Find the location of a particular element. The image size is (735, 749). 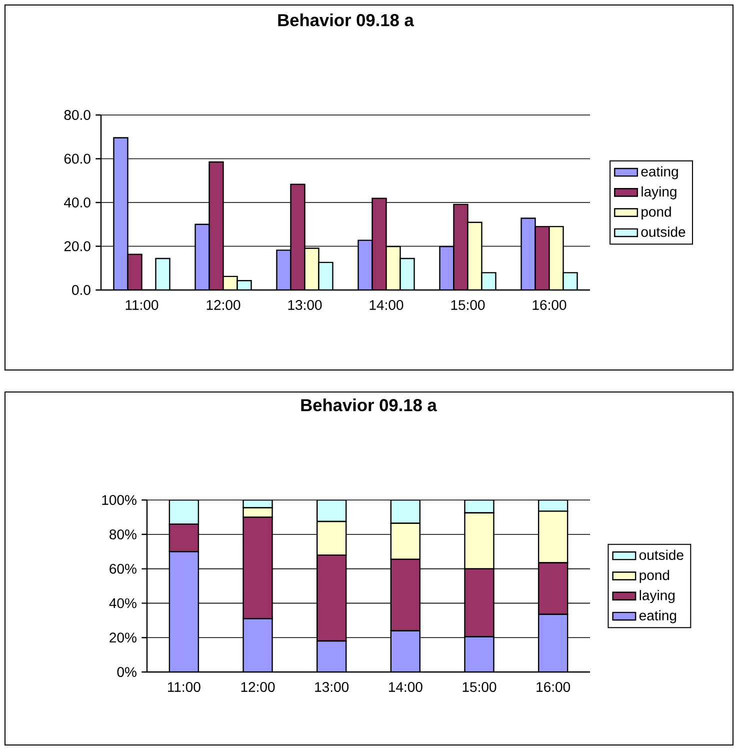

y-tick-label: 0.0 is located at coordinates (81, 290).